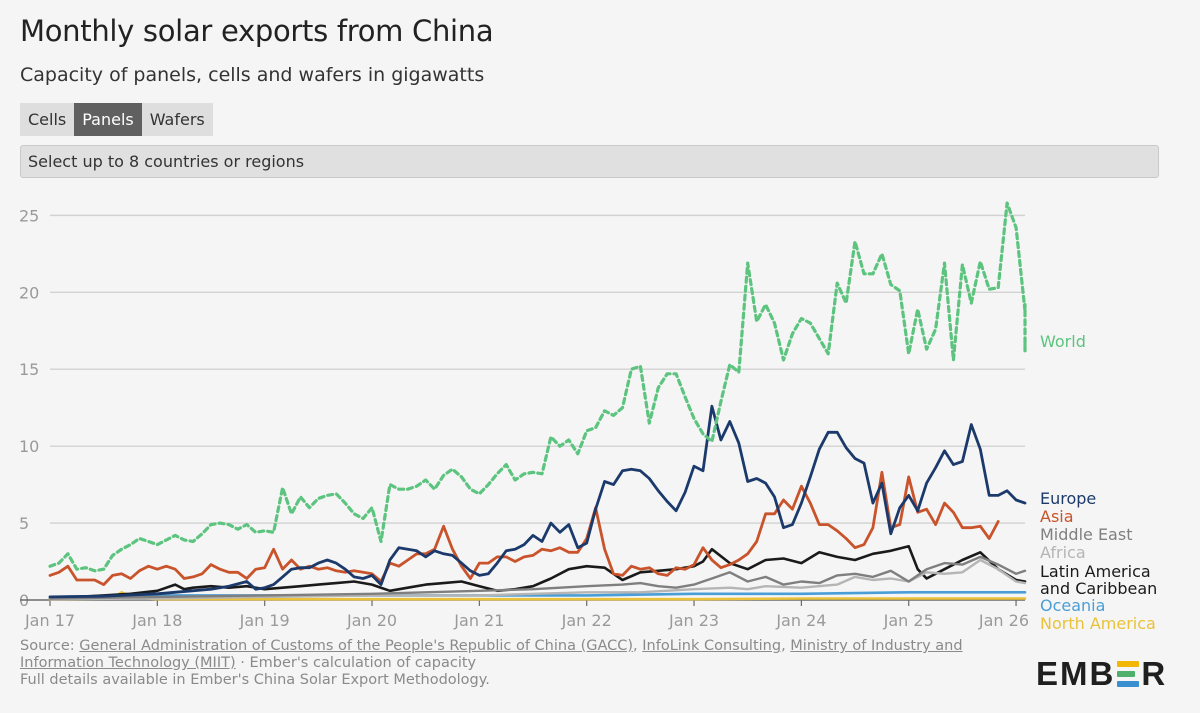  I want to click on series-line-asia, so click(524, 528).